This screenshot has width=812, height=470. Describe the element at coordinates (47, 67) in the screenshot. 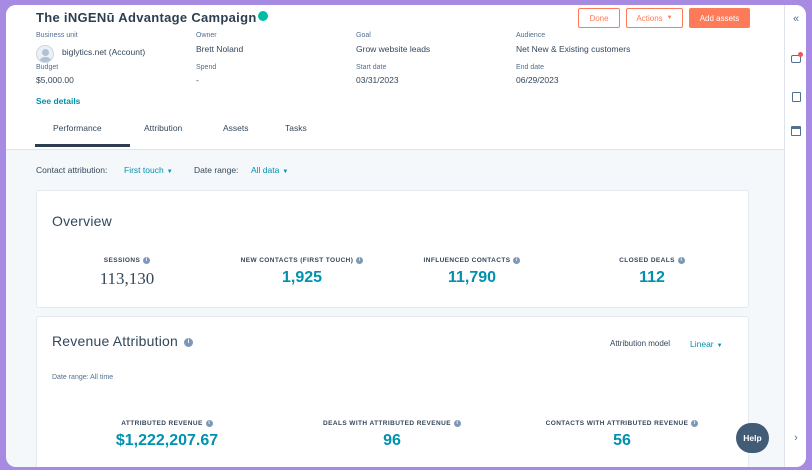

I see `budget-label: Budget` at that location.